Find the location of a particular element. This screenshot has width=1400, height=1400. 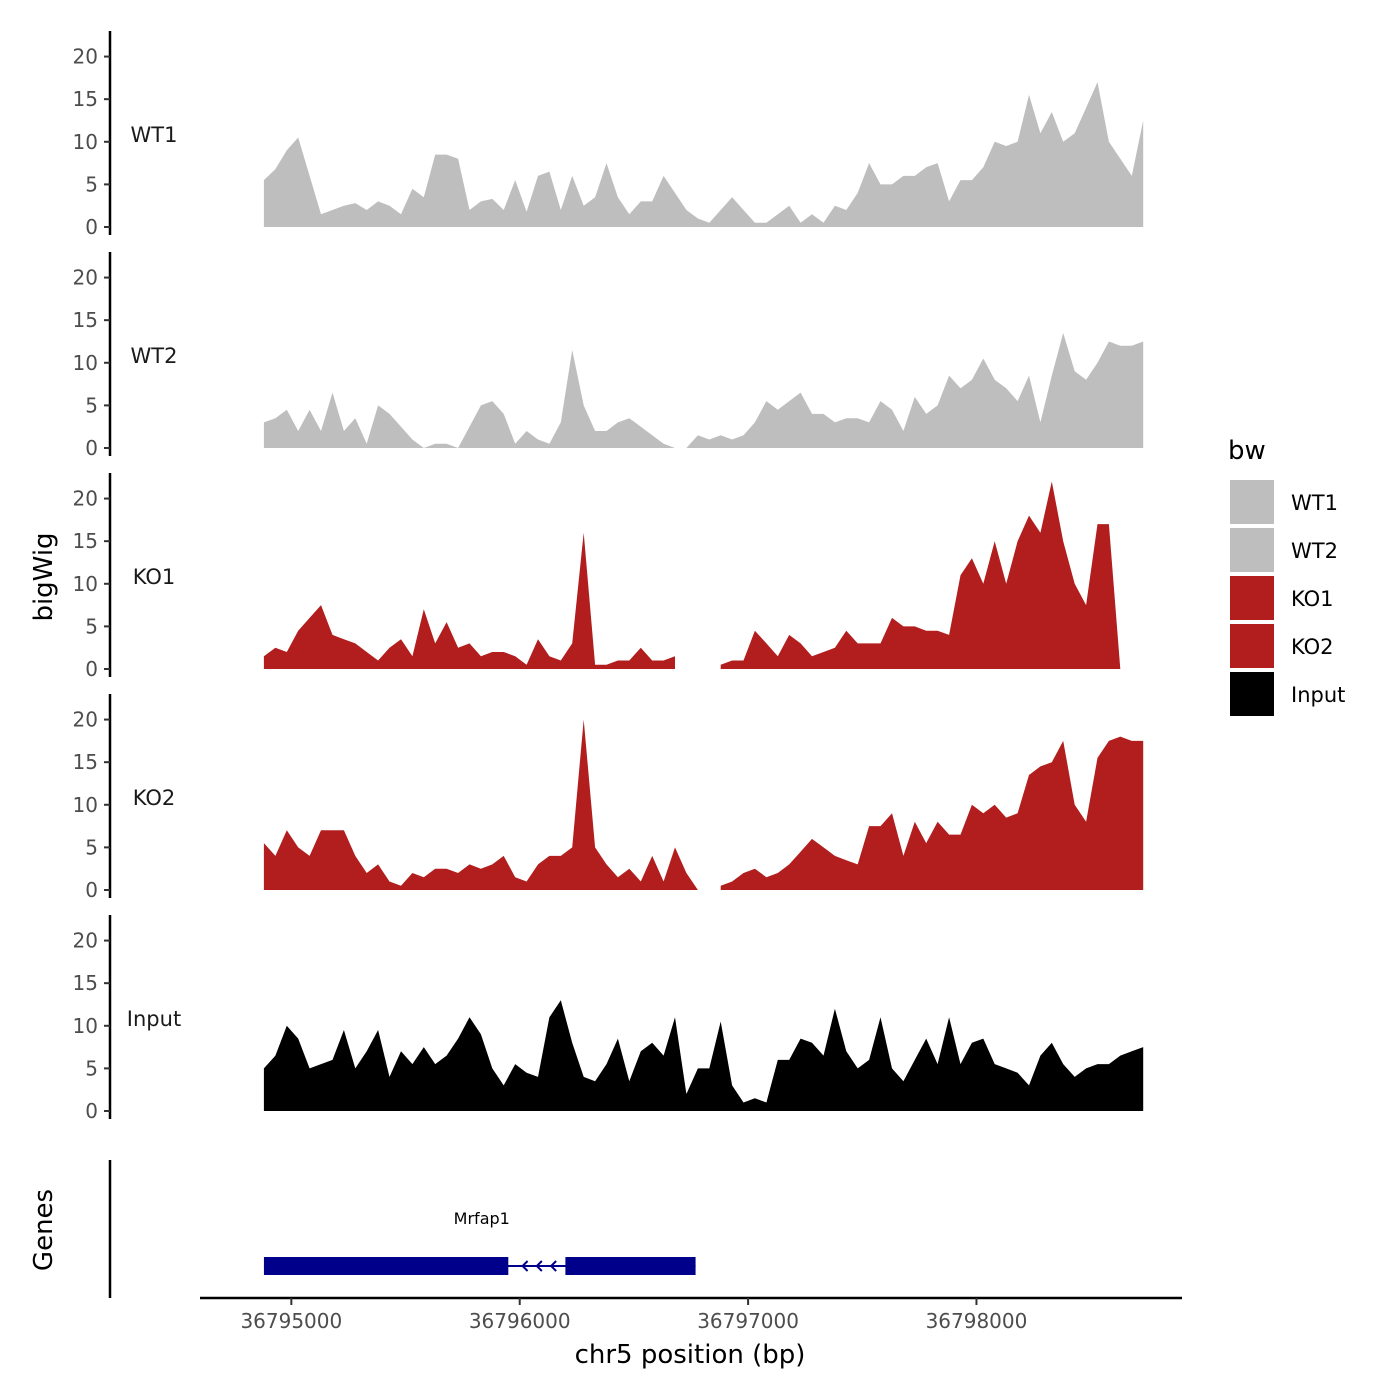

legend-label: Input is located at coordinates (1318, 695).